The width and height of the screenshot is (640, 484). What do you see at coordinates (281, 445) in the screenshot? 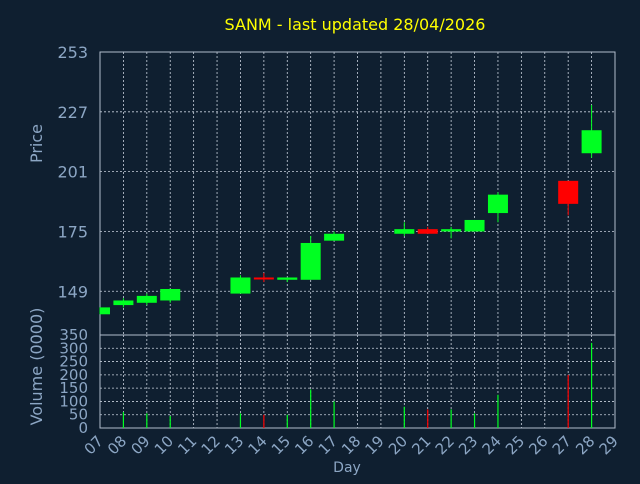
I see `x-tick-label: 15` at bounding box center [281, 445].